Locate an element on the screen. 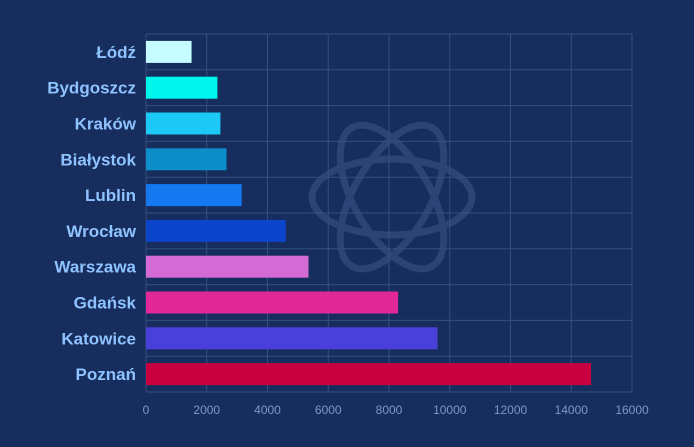 This screenshot has width=694, height=447. atom-logo-icon is located at coordinates (392, 197).